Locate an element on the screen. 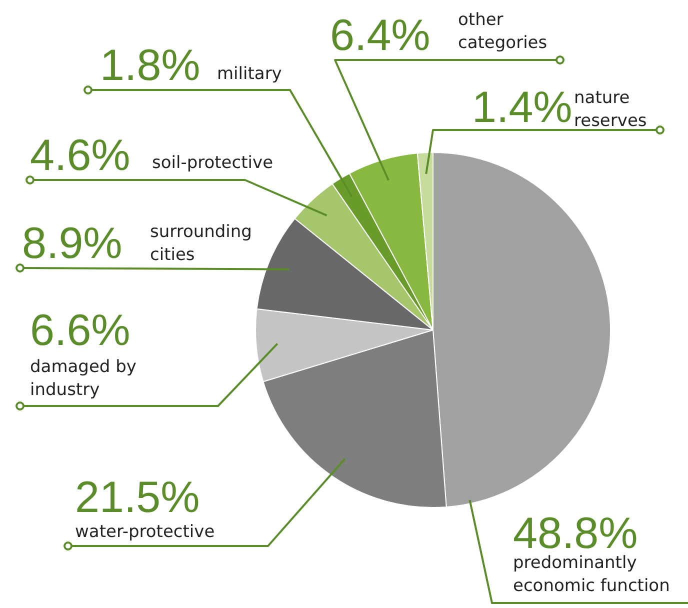 The image size is (688, 608). data-label: 21.5% is located at coordinates (137, 497).